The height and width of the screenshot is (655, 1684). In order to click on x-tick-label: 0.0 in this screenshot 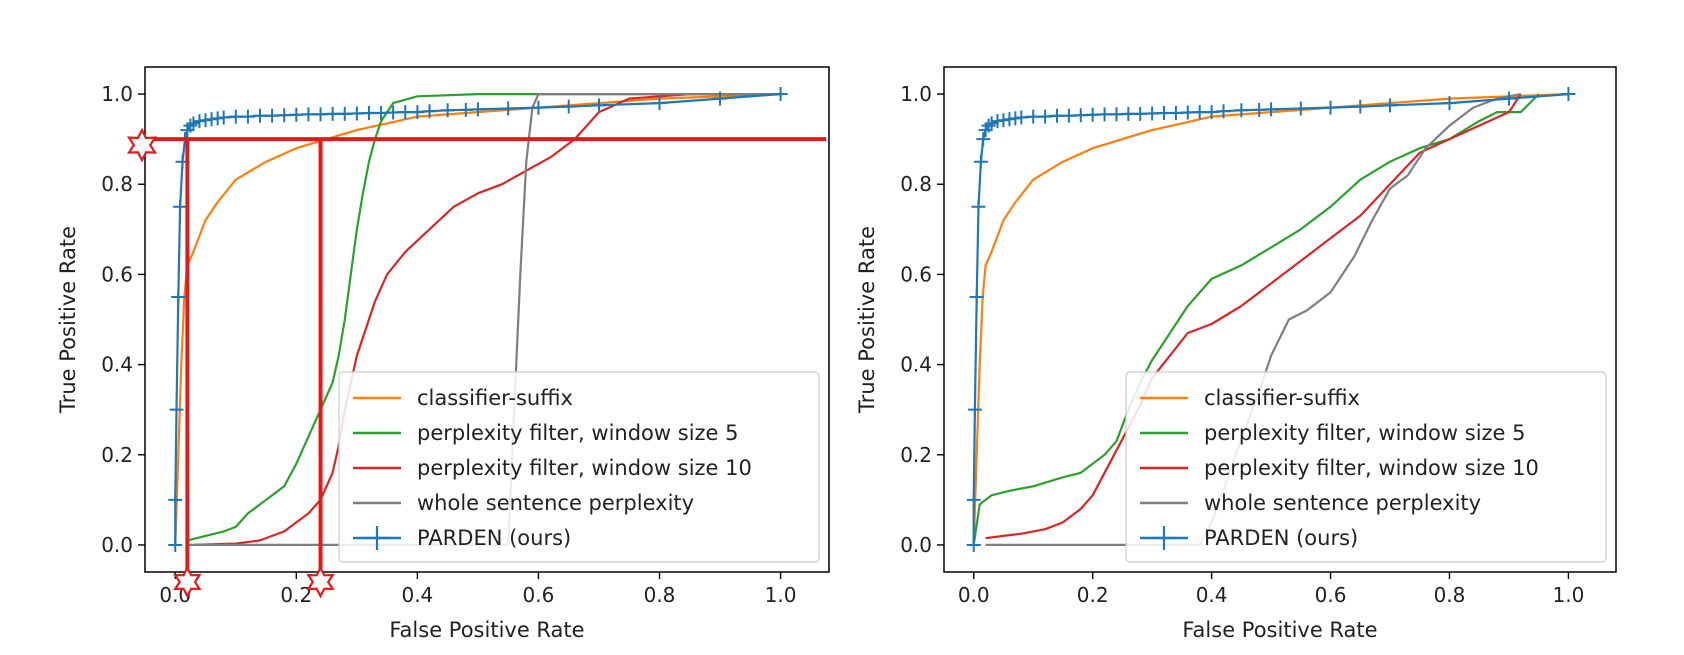, I will do `click(974, 595)`.